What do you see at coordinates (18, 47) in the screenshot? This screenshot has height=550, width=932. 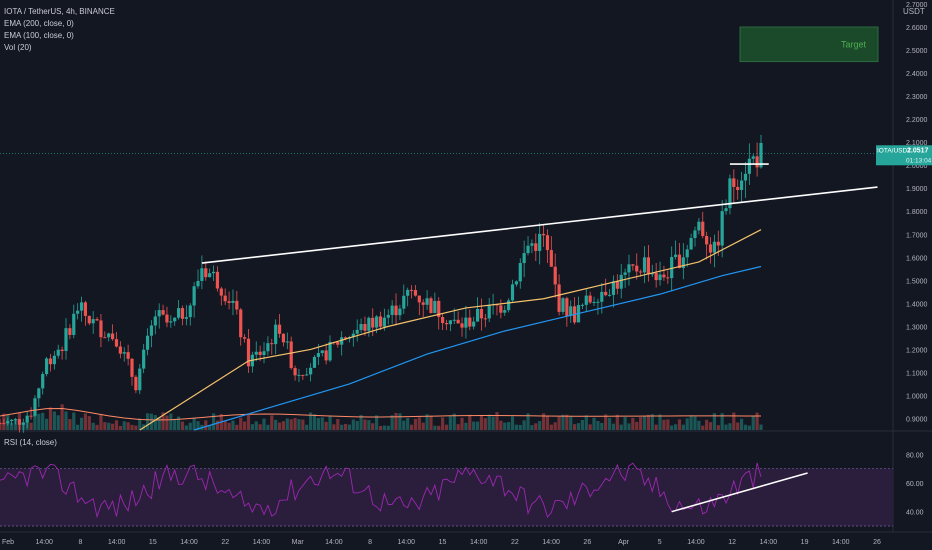 I see `legend-volume: Vol (20)` at bounding box center [18, 47].